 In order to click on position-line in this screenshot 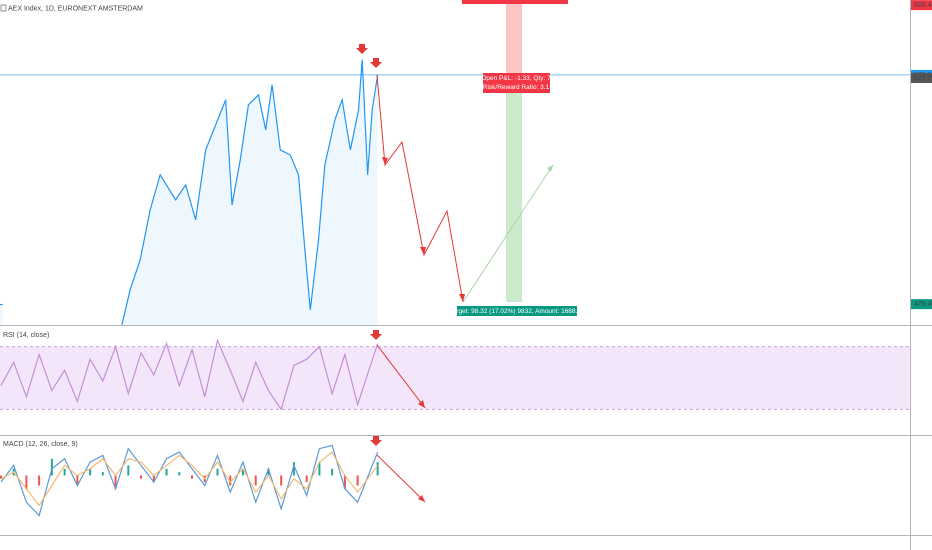, I will do `click(508, 233)`.